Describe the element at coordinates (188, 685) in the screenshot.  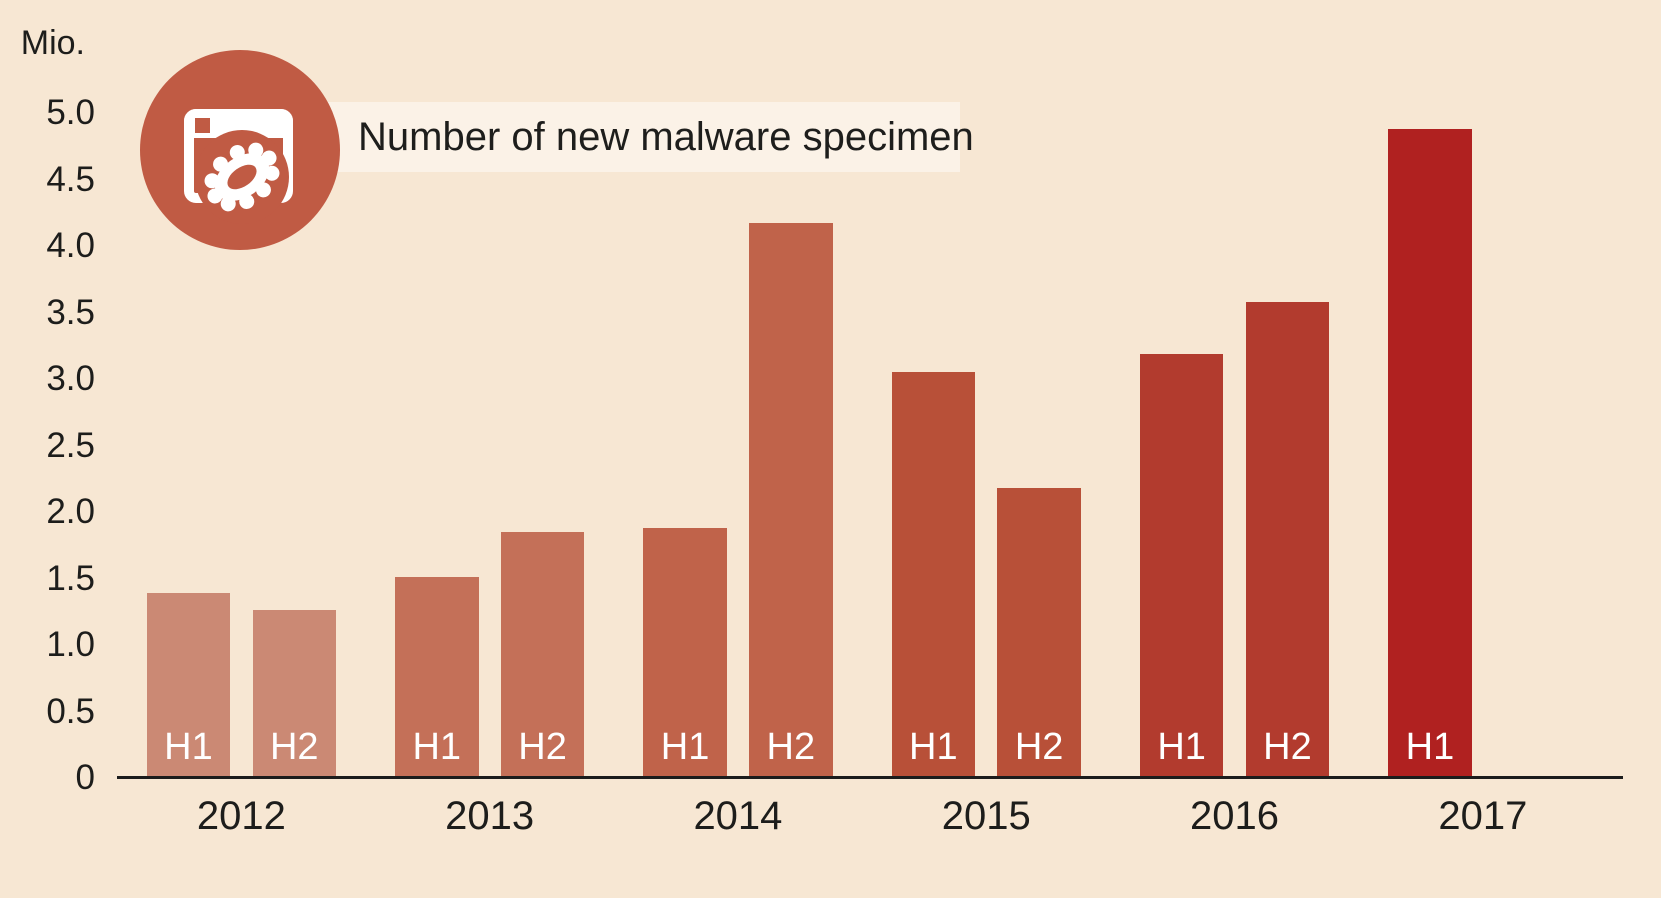
I see `bar-2012-H1: H1` at that location.